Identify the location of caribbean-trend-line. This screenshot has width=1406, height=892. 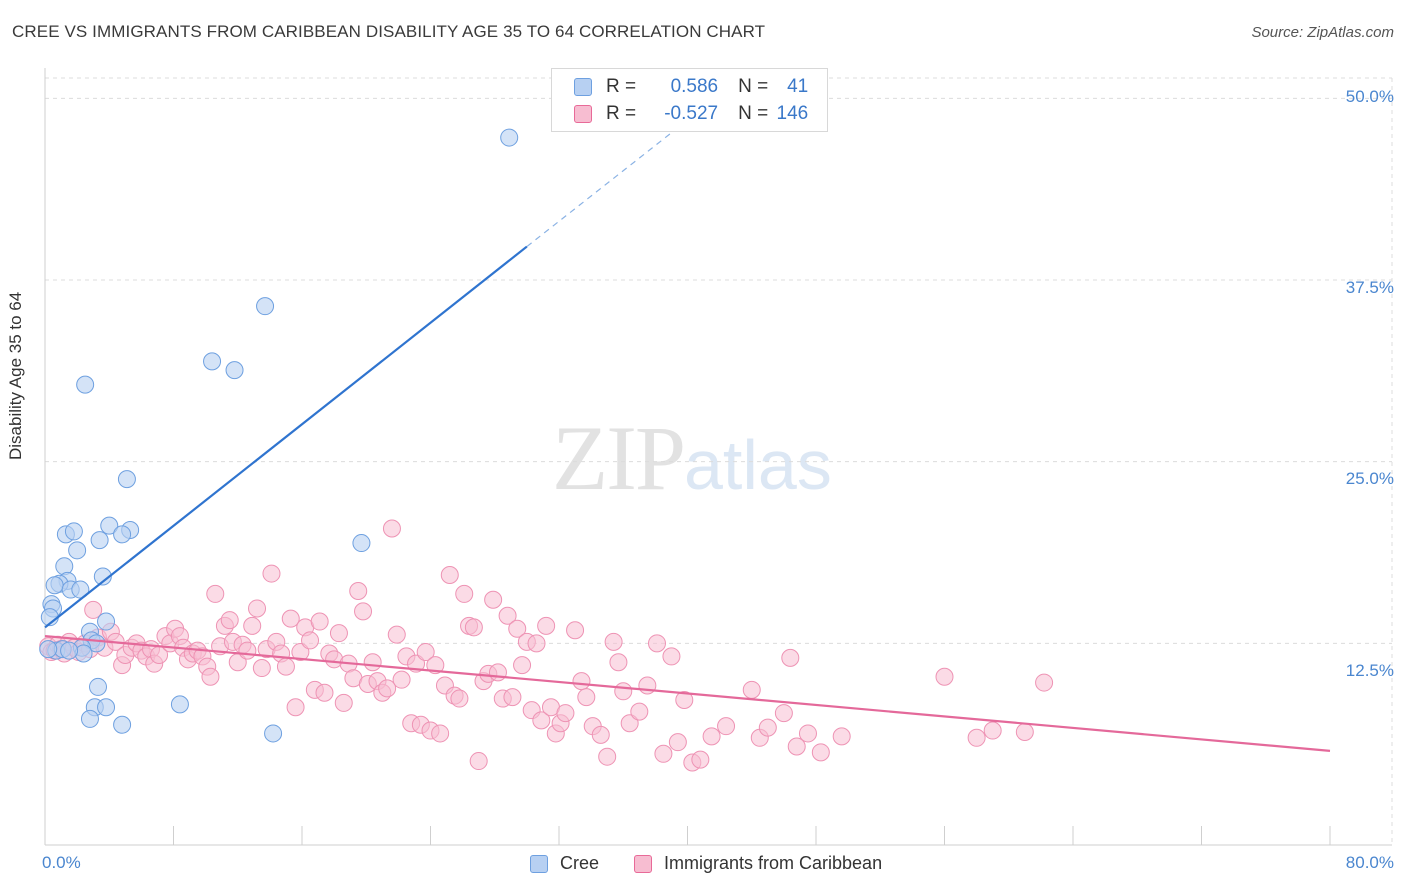
(687, 693).